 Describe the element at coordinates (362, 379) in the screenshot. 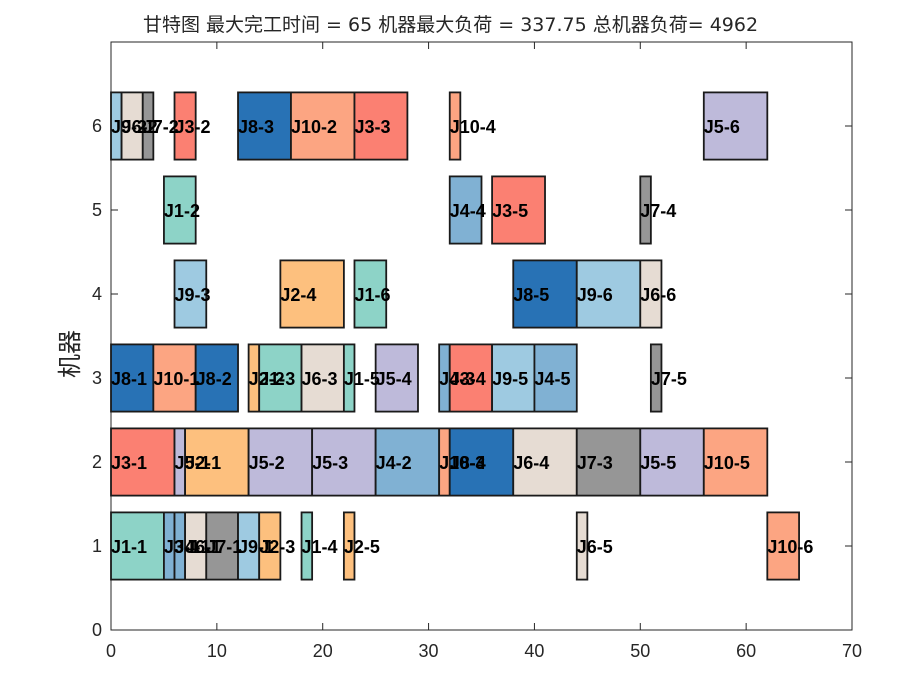

I see `task-label: J1-5` at that location.